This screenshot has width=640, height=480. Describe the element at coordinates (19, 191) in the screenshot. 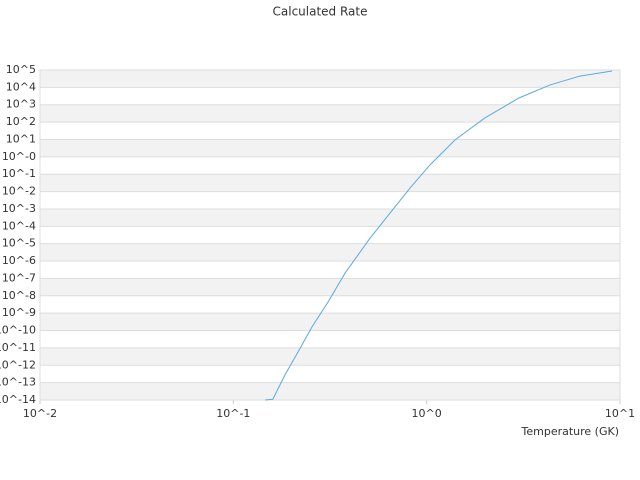

I see `y-tick-label: 10^-2` at that location.